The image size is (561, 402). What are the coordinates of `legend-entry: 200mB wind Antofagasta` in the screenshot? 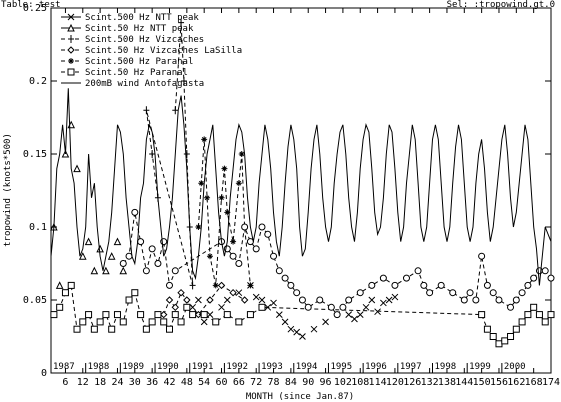 It's located at (132, 84).